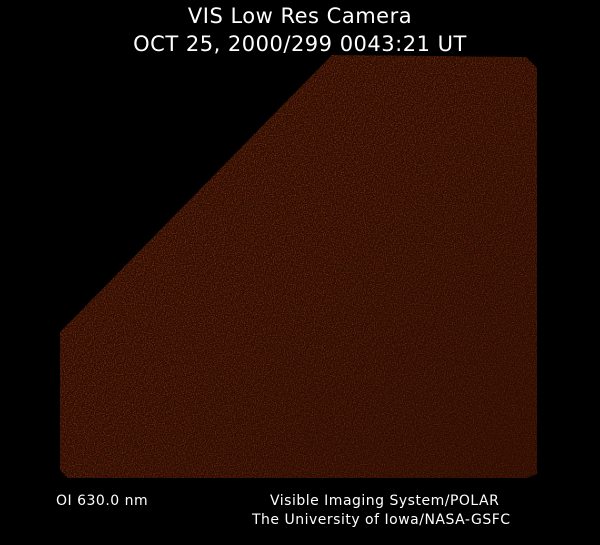 Image resolution: width=600 pixels, height=545 pixels. I want to click on image-datetime: OCT 25, 2000/299 0043:21 UT, so click(300, 44).